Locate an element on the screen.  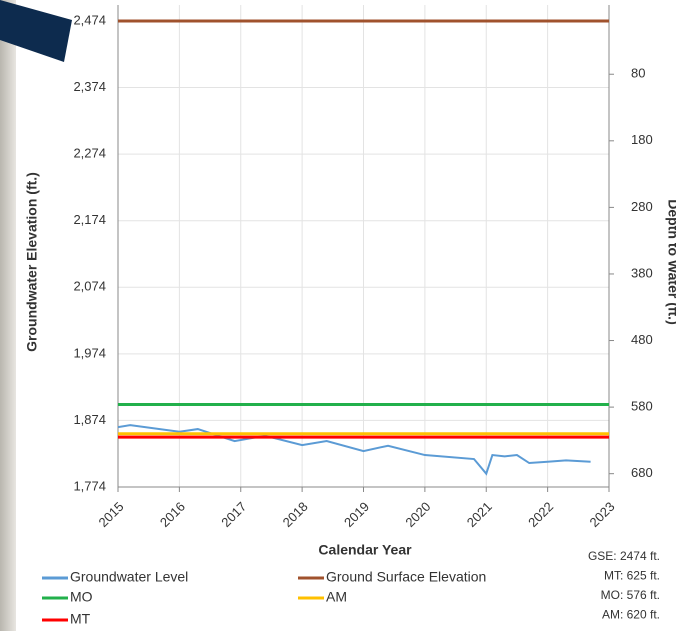
y2-tick-label: 380 is located at coordinates (642, 272).